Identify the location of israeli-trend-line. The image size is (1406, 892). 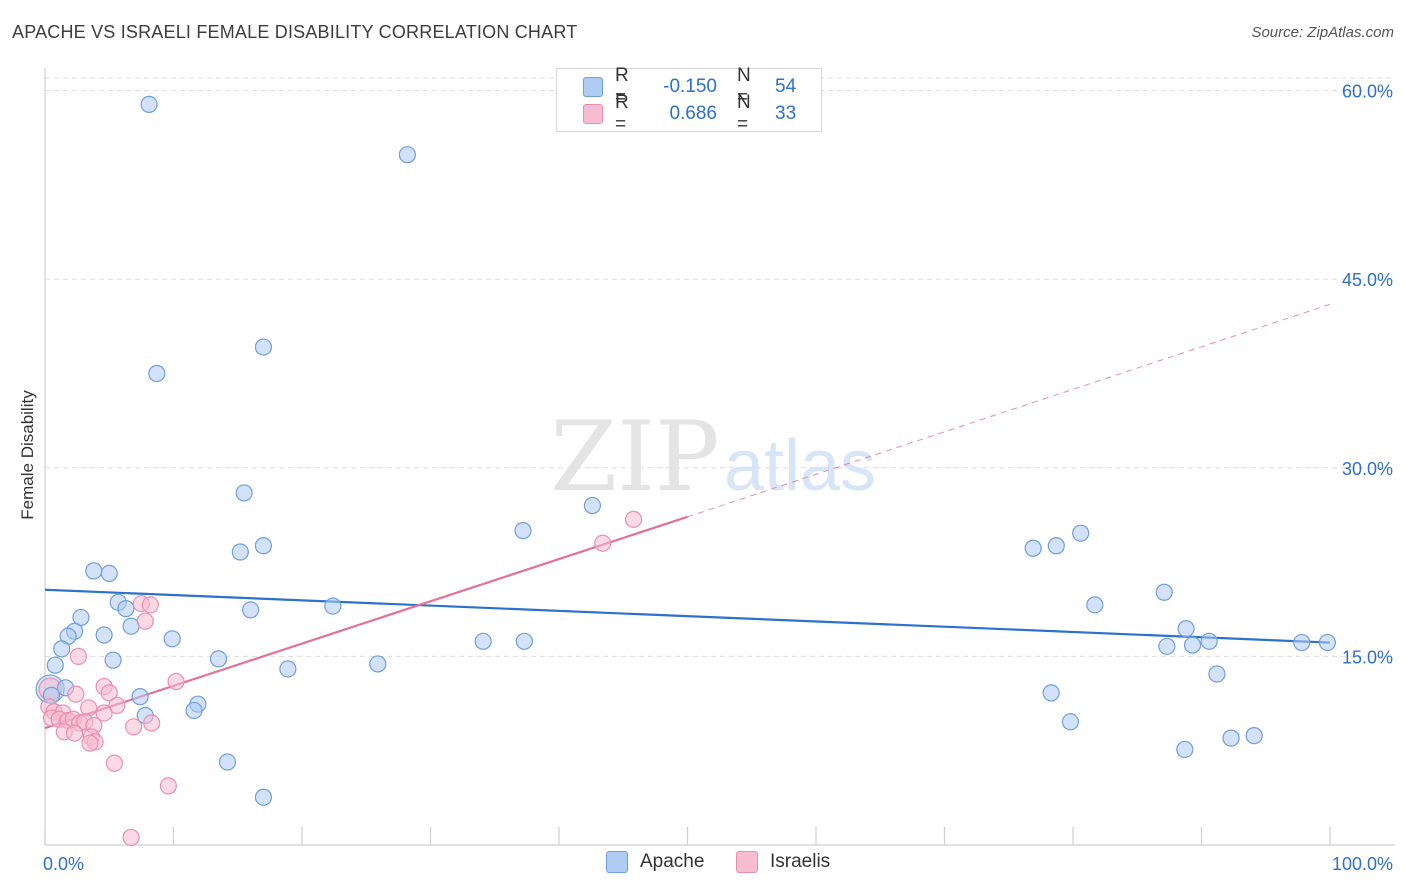
(366, 622).